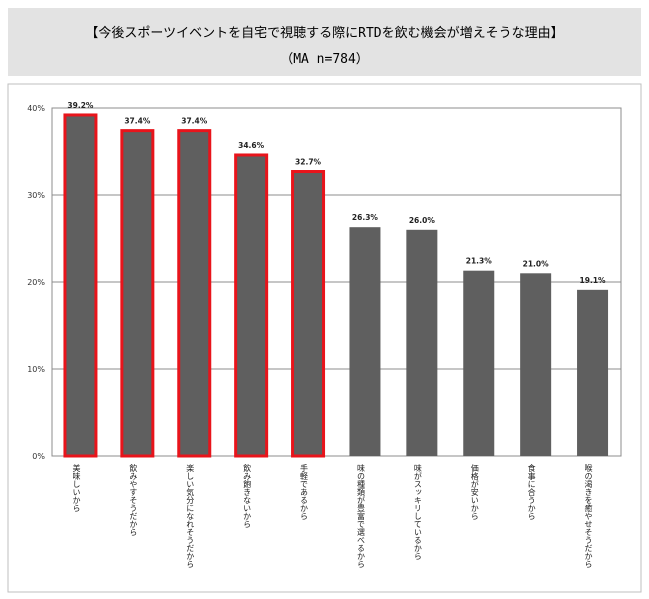  Describe the element at coordinates (190, 515) in the screenshot. I see `category-label: 楽しい気分になれそうだから` at that location.